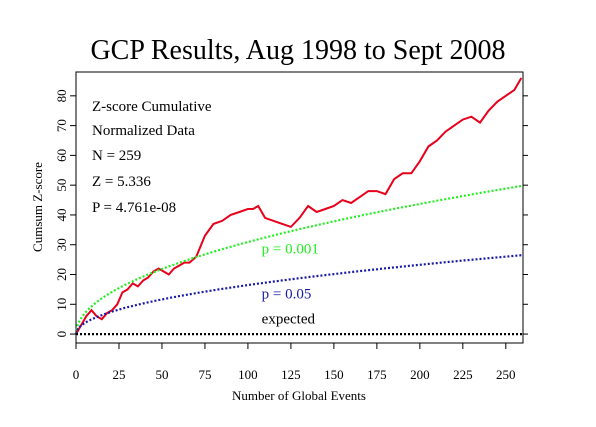 This screenshot has height=427, width=596. I want to click on x-tick-label: 25, so click(118, 374).